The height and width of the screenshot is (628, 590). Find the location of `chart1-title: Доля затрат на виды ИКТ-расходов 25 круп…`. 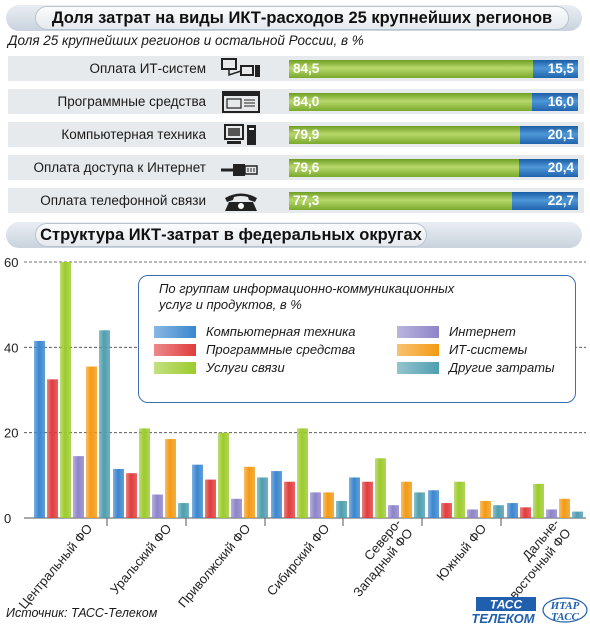

chart1-title: Доля затрат на виды ИКТ-расходов 25 круп… is located at coordinates (302, 18).